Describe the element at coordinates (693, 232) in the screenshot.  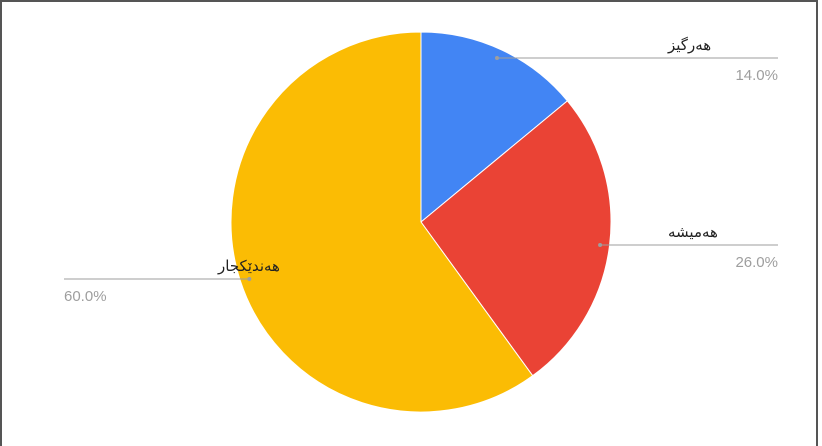
I see `category-label-2: هەمیشە` at that location.